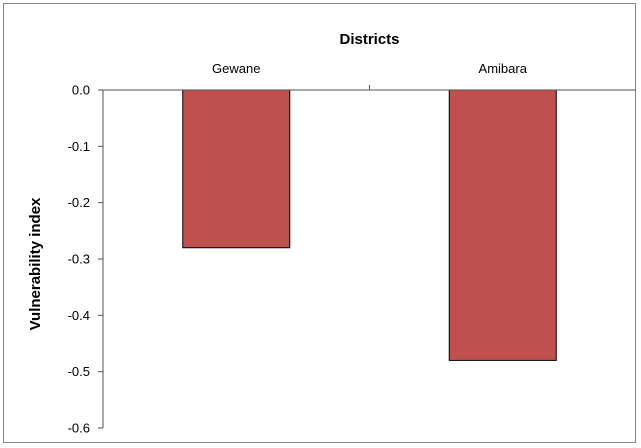 The width and height of the screenshot is (641, 448). Describe the element at coordinates (79, 259) in the screenshot. I see `y-tick-label: -0.3` at that location.